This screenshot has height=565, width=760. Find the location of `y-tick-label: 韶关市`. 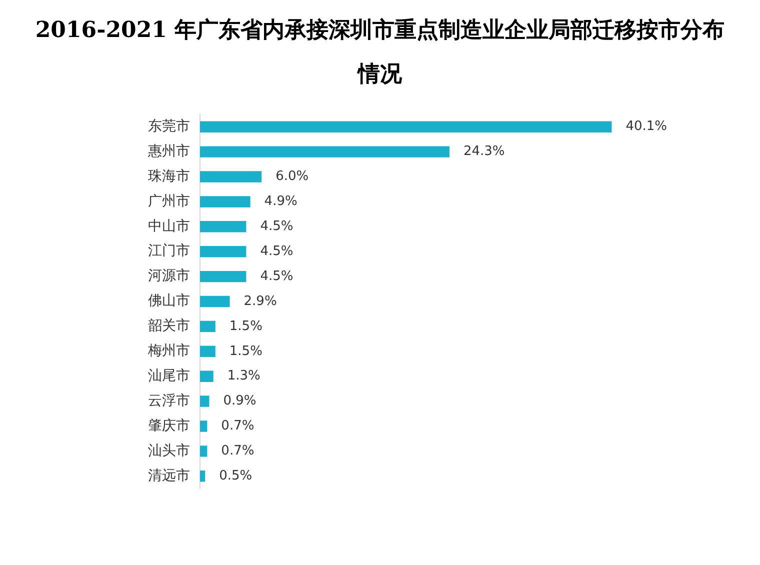

y-tick-label: 韶关市 is located at coordinates (169, 326).